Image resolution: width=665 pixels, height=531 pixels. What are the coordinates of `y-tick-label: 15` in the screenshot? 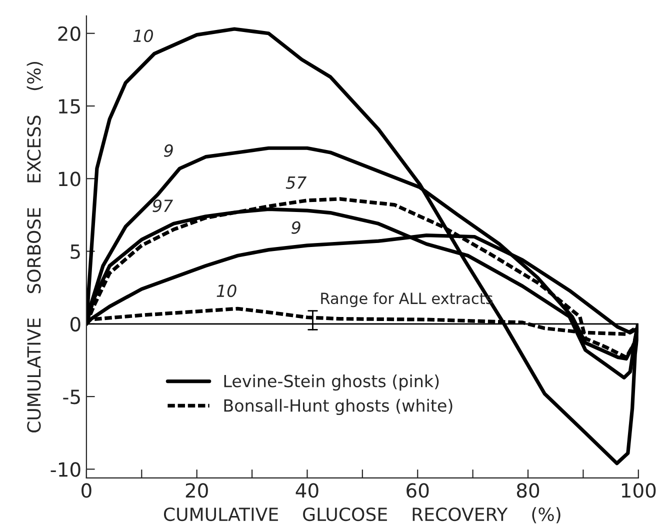 It's located at (69, 106).